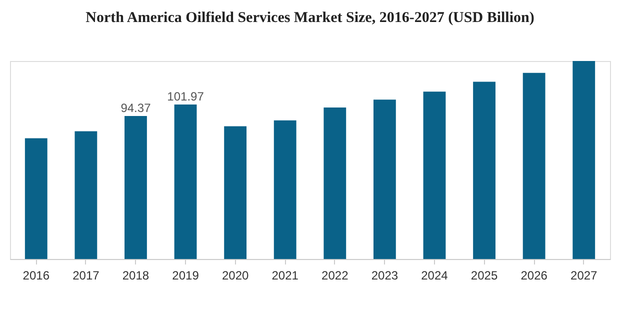 The width and height of the screenshot is (622, 311). What do you see at coordinates (310, 18) in the screenshot?
I see `chart-title: North America Oilfield Services Market Size, 2016-2027 (USD Billion)` at bounding box center [310, 18].